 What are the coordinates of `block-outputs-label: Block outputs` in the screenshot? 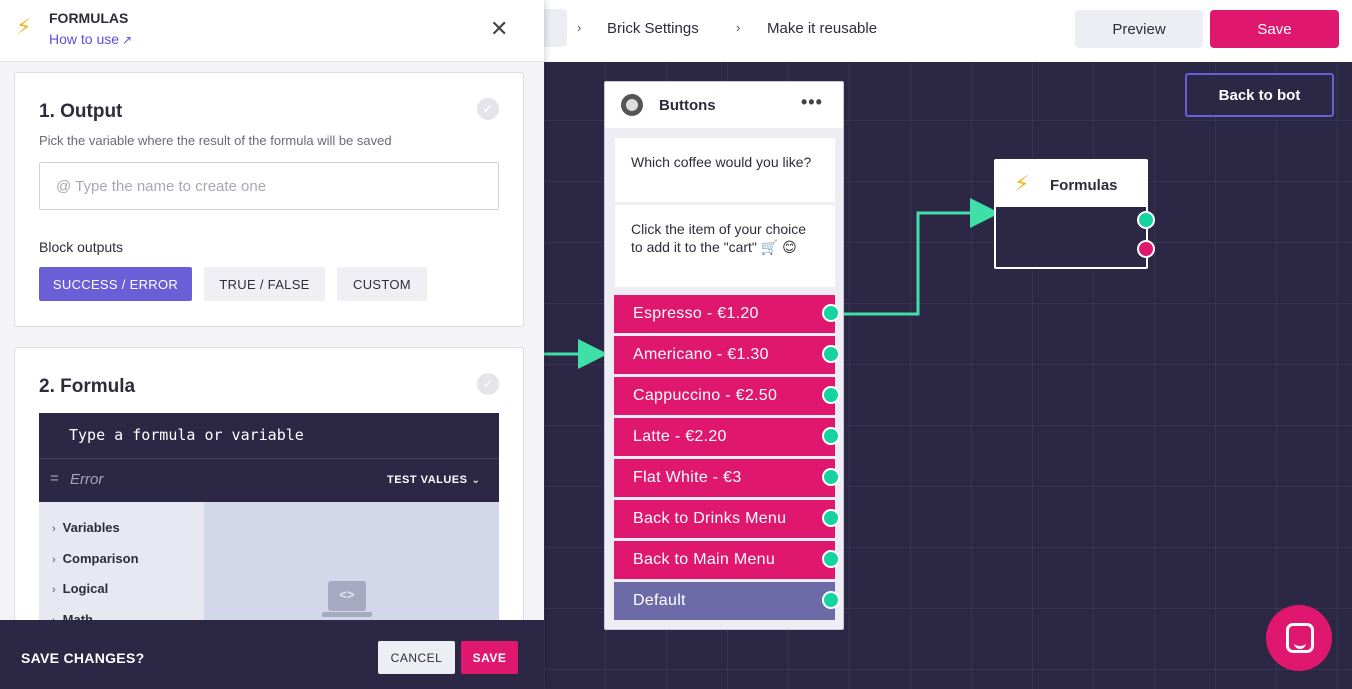 It's located at (81, 247).